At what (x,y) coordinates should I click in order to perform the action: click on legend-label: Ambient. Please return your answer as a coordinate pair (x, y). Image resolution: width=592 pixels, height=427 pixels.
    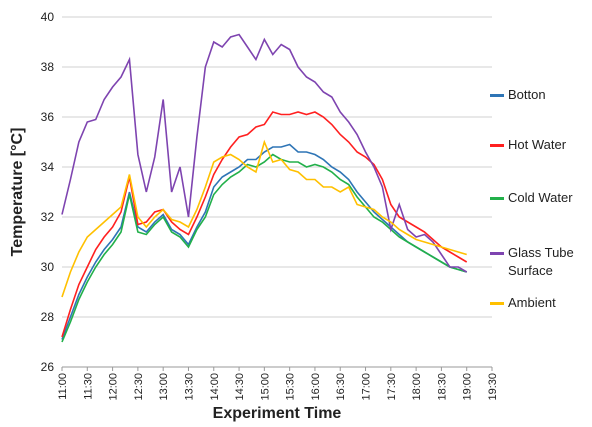
    Looking at the image, I should click on (532, 302).